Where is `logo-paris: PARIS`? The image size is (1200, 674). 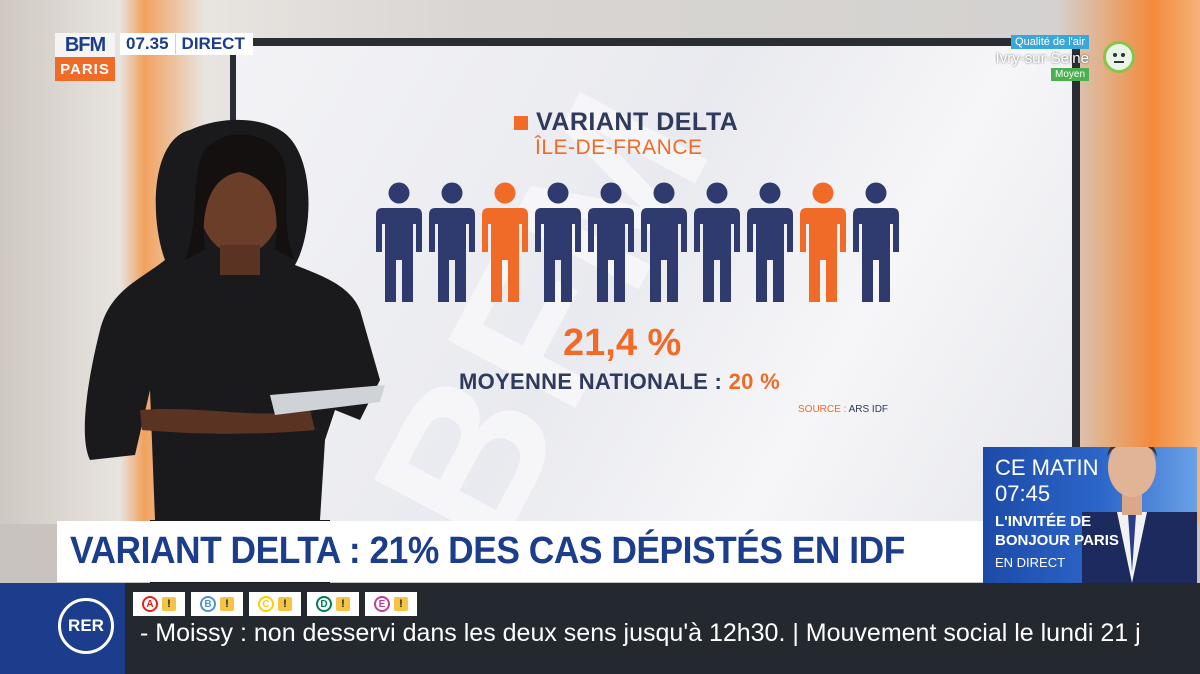
logo-paris: PARIS is located at coordinates (85, 69).